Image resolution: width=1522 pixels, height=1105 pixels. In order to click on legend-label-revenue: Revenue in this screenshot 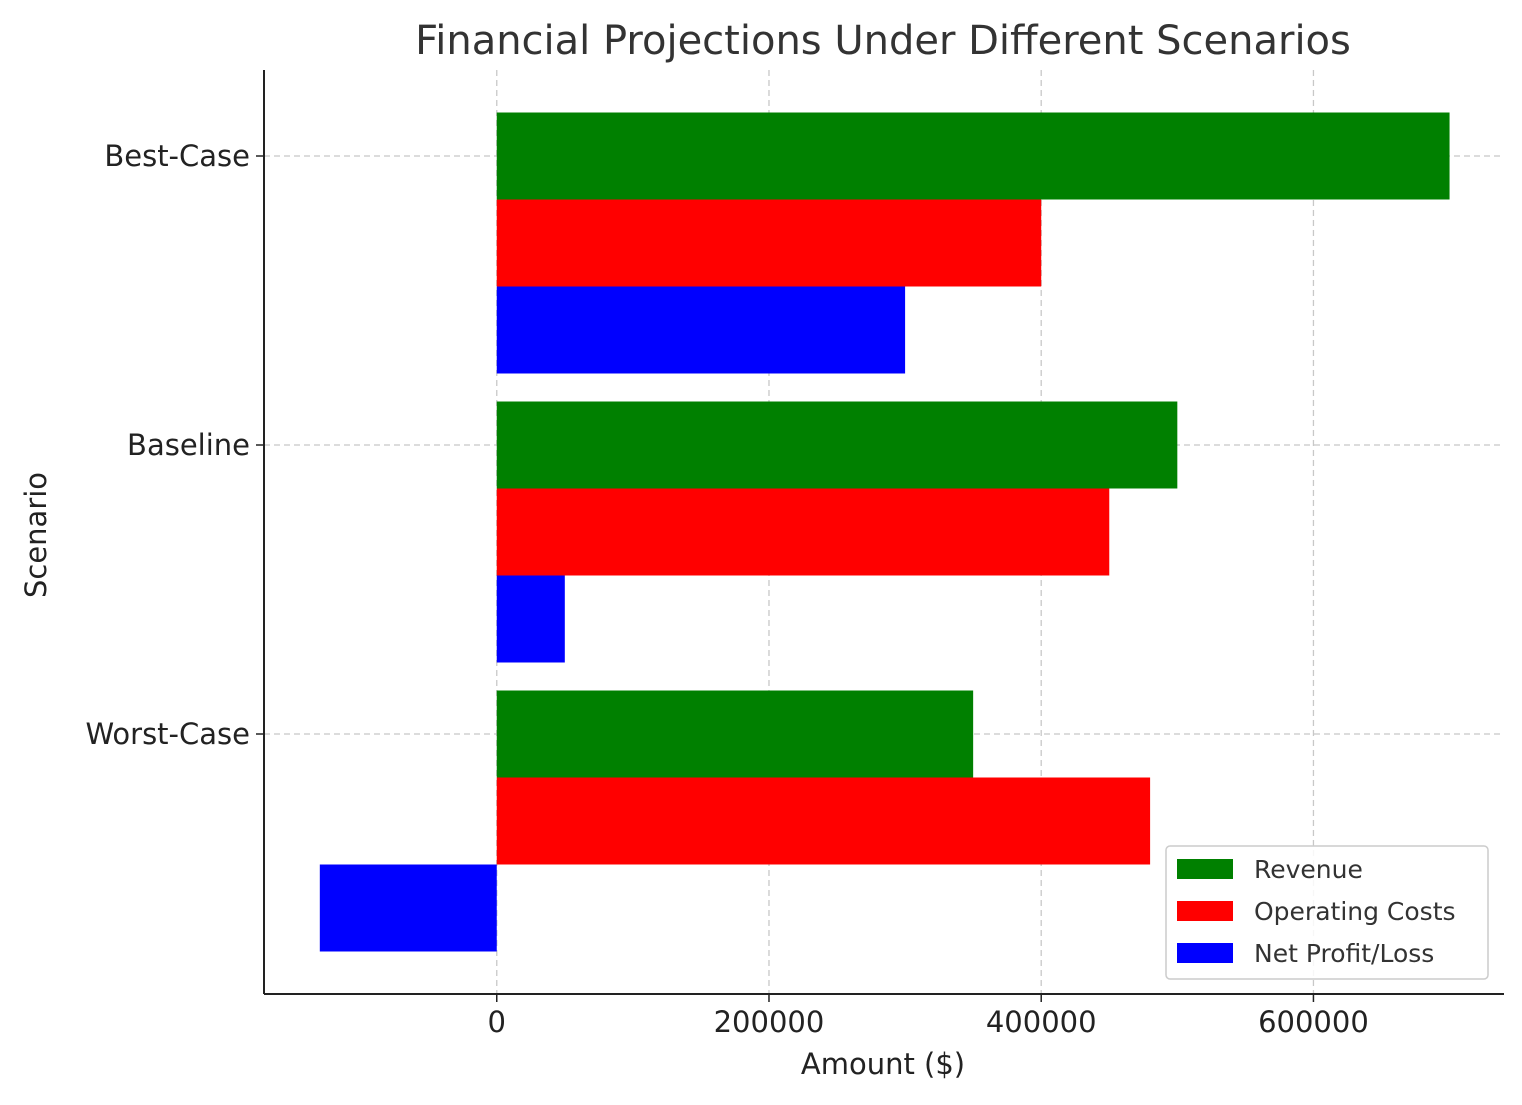, I will do `click(1308, 869)`.